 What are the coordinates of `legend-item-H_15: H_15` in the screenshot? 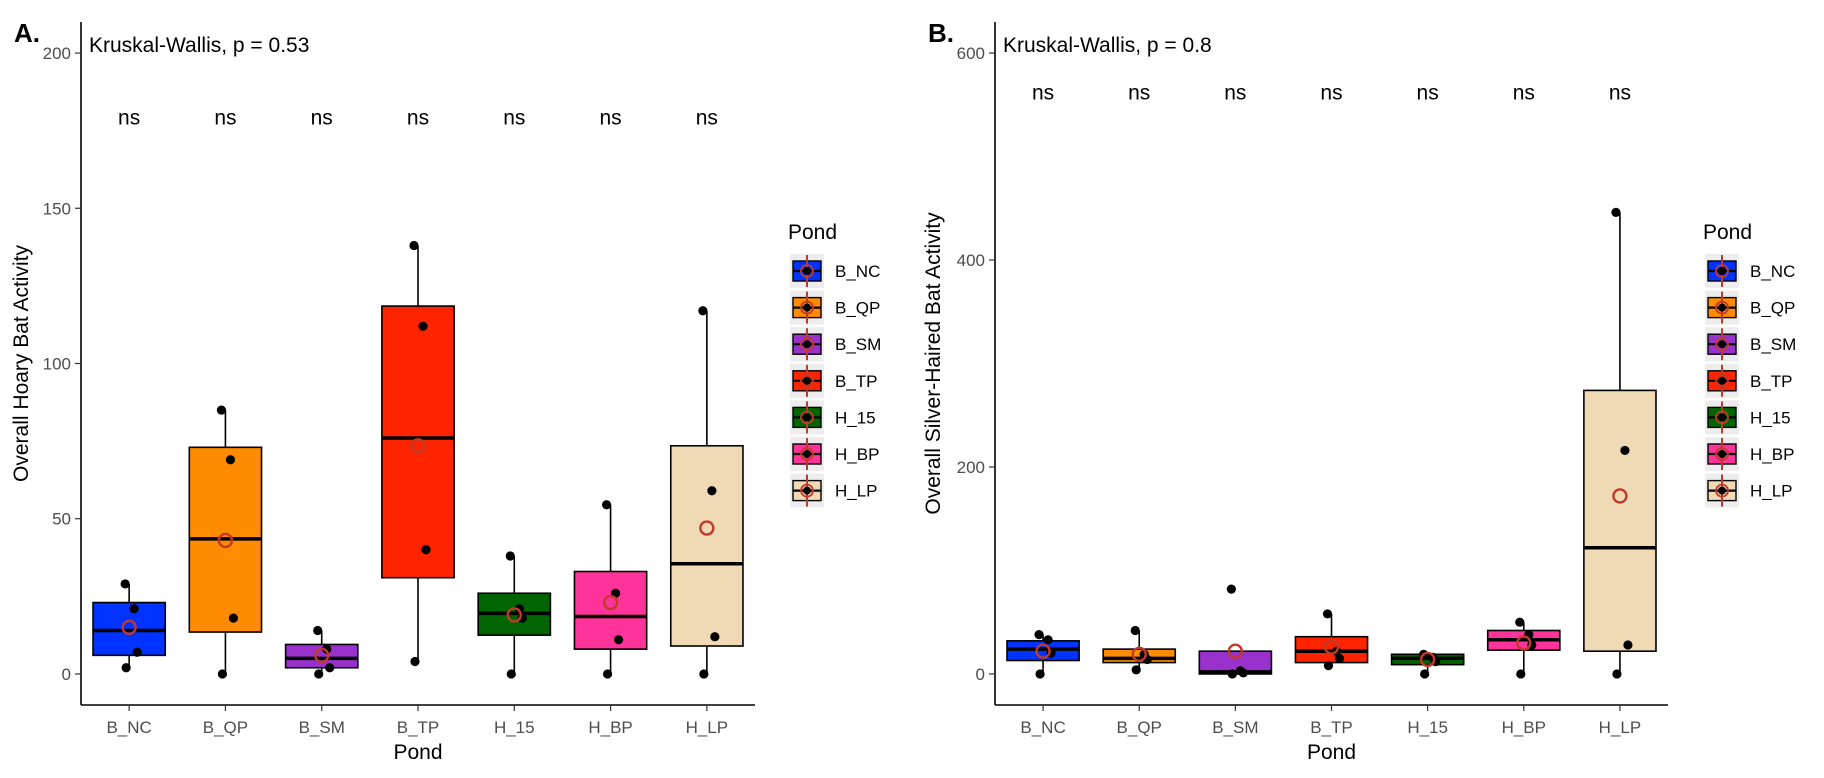 It's located at (1748, 417).